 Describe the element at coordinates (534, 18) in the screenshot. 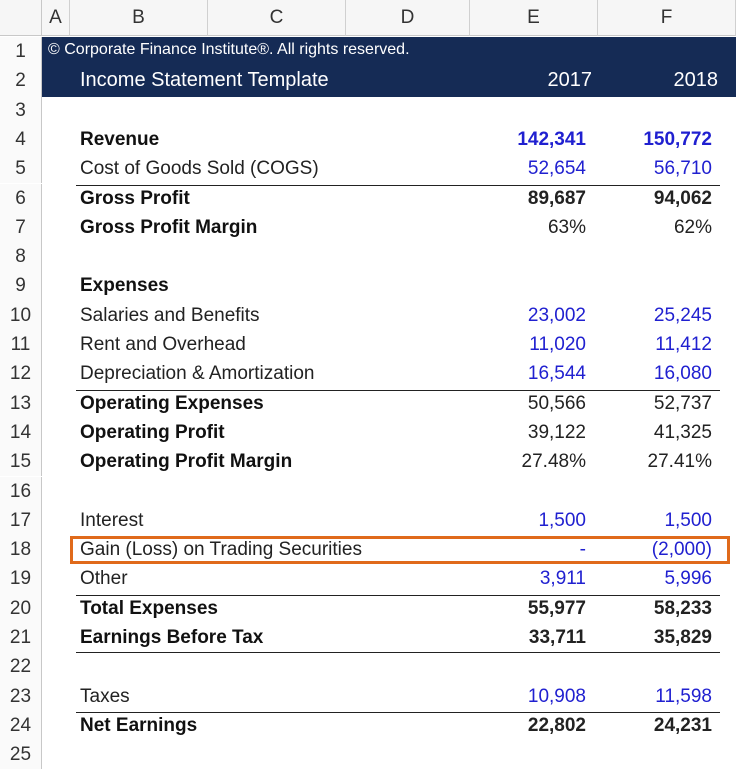

I see `column-header-e: E` at that location.